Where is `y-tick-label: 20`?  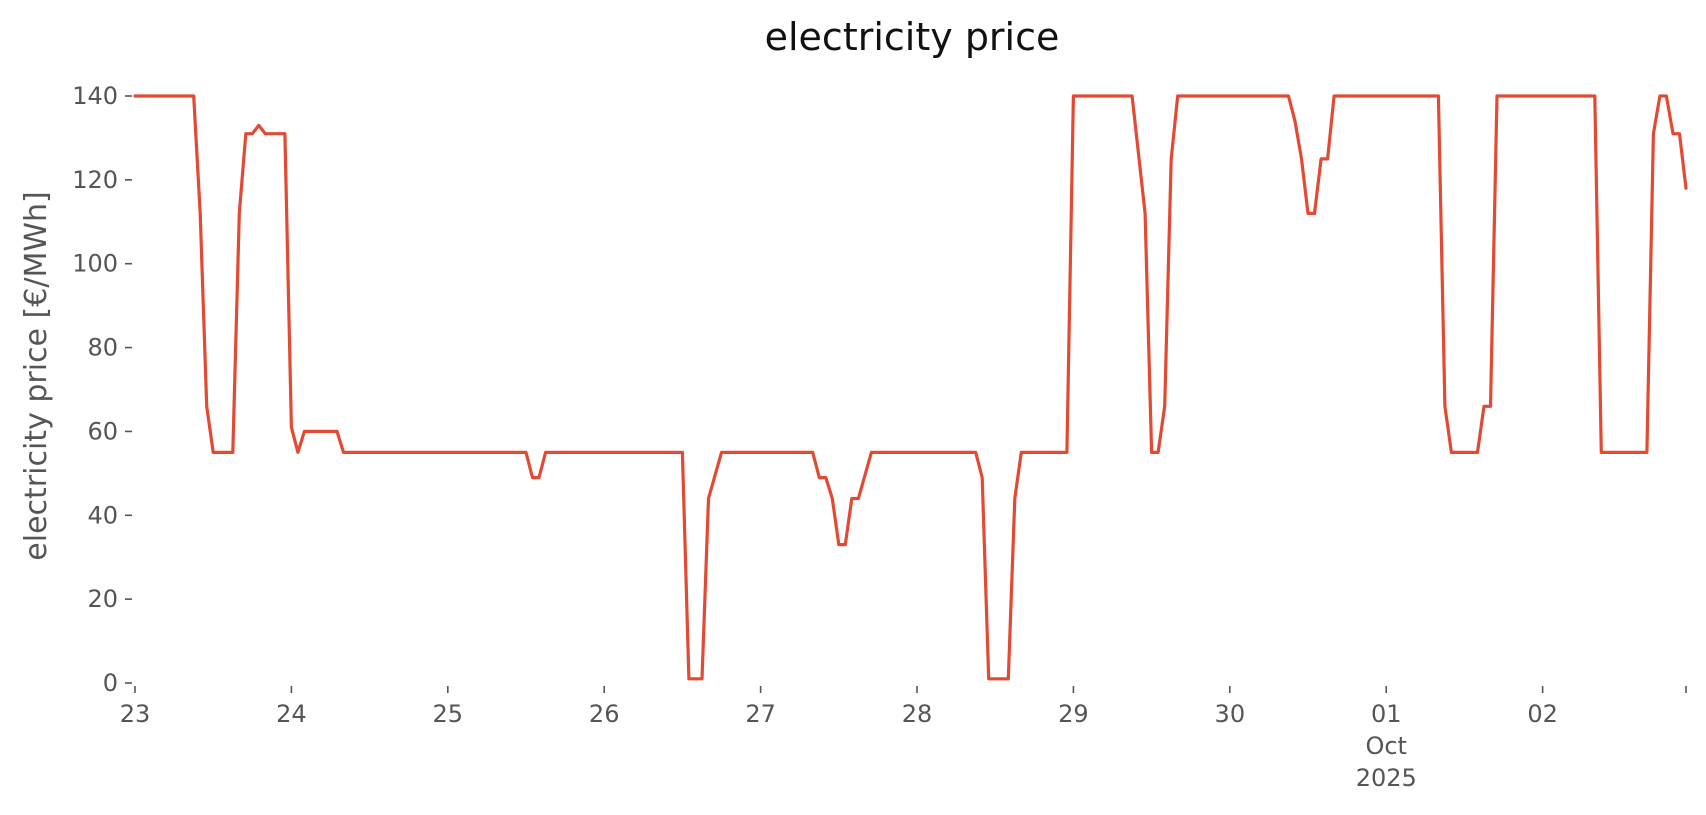
y-tick-label: 20 is located at coordinates (102, 599).